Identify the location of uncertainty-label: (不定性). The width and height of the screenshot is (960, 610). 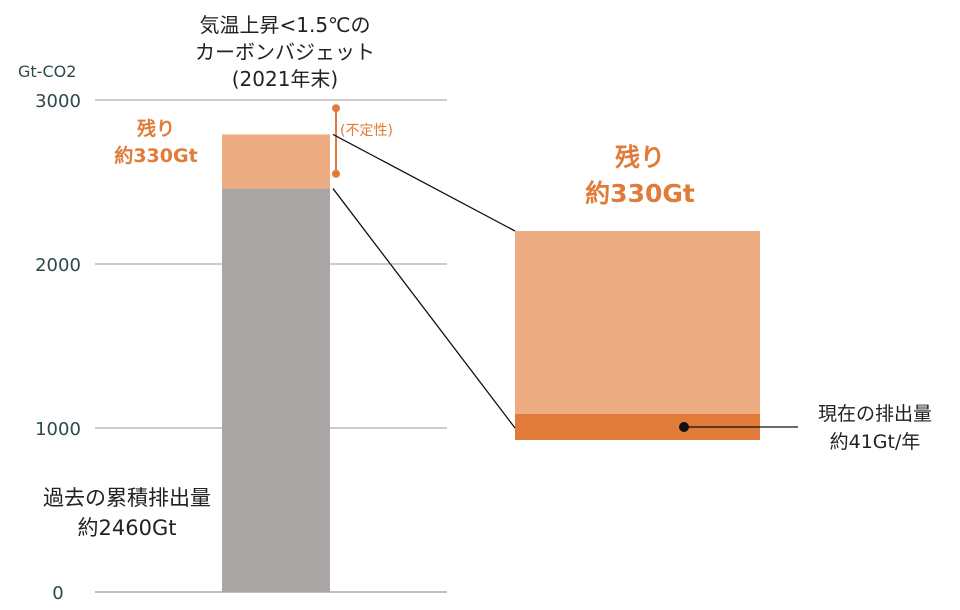
(366, 131).